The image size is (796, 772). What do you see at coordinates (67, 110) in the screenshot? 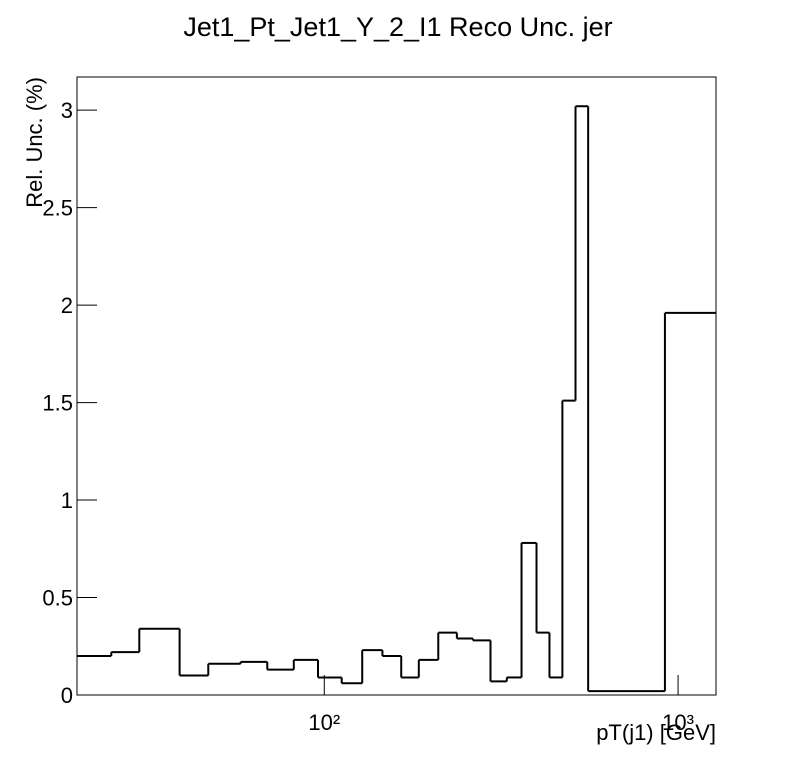
I see `y-tick-label: 3` at bounding box center [67, 110].